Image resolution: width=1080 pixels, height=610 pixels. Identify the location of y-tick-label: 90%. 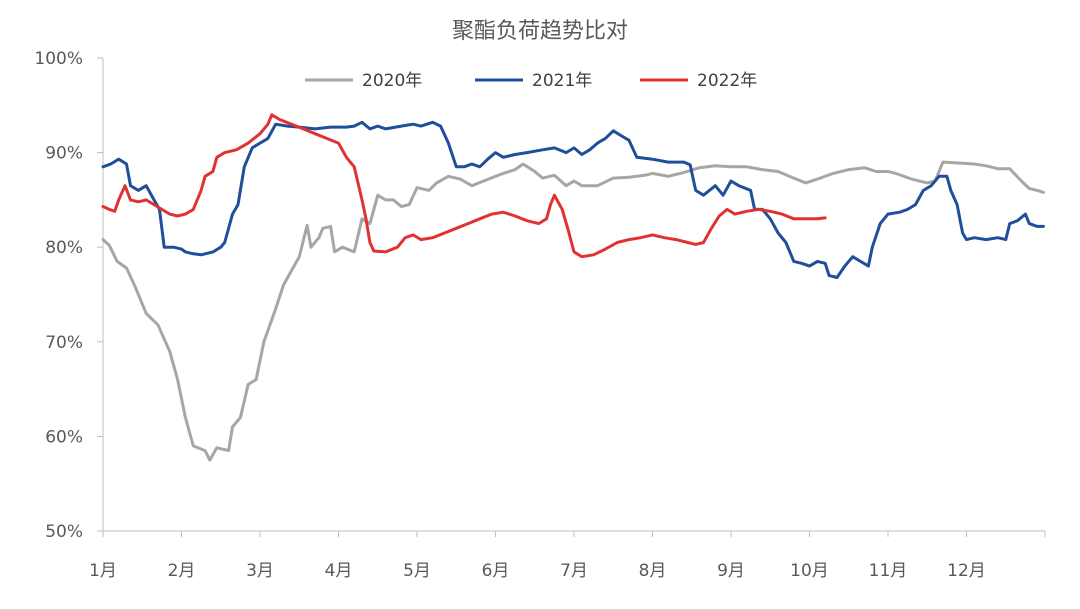
(64, 154).